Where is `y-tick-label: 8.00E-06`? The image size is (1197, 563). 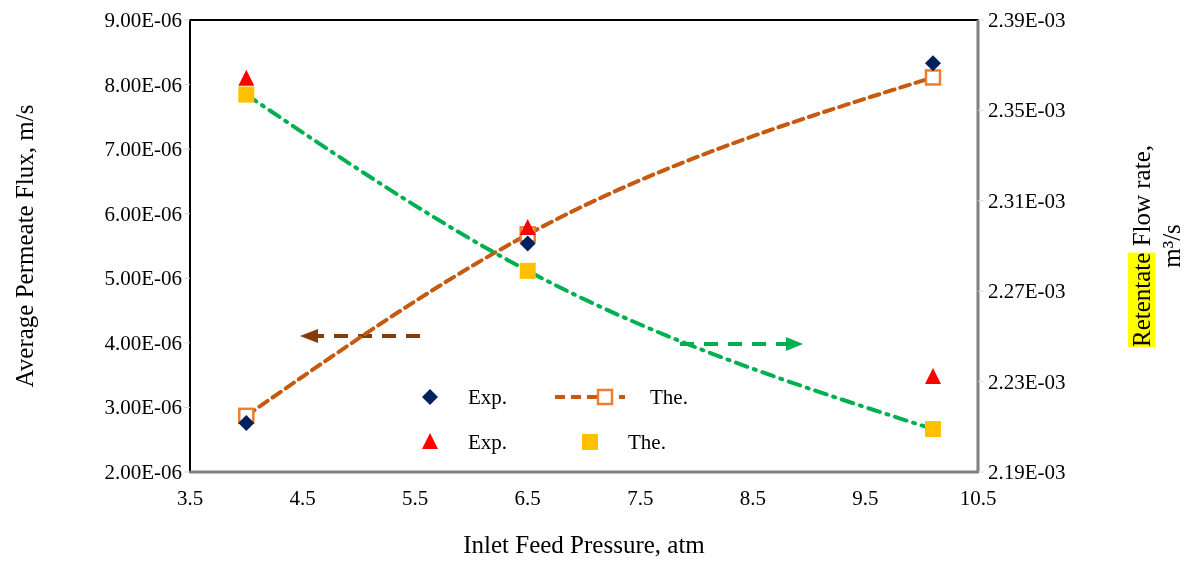
y-tick-label: 8.00E-06 is located at coordinates (143, 84).